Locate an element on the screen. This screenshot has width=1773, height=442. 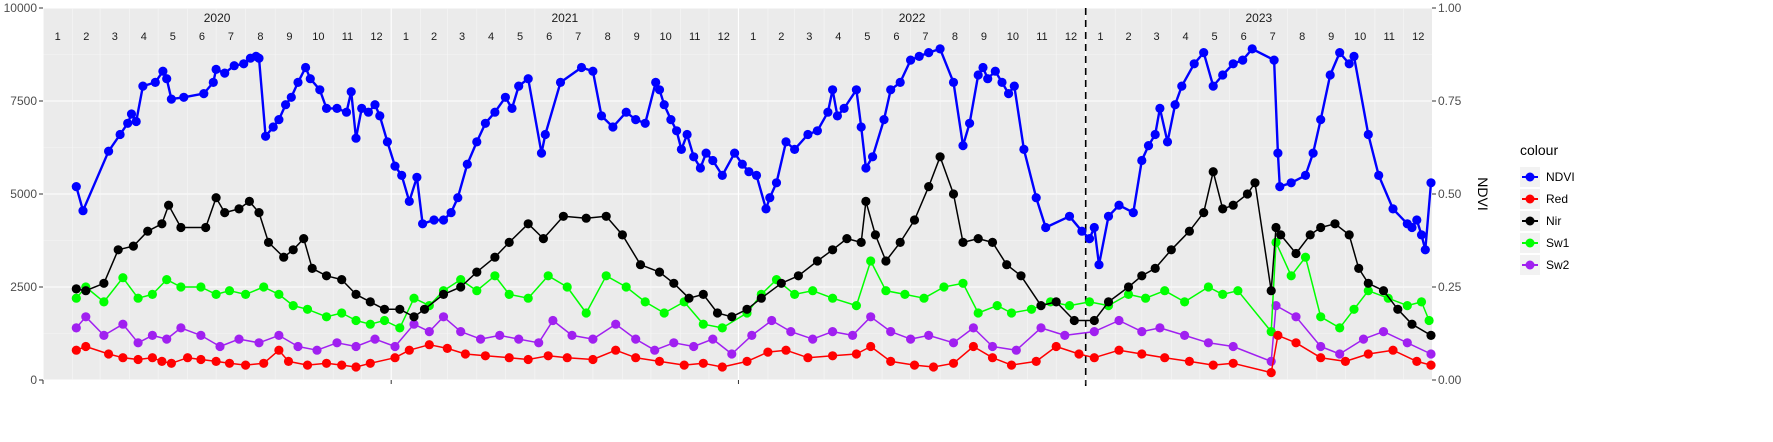
year-label: 2023 is located at coordinates (1258, 18).